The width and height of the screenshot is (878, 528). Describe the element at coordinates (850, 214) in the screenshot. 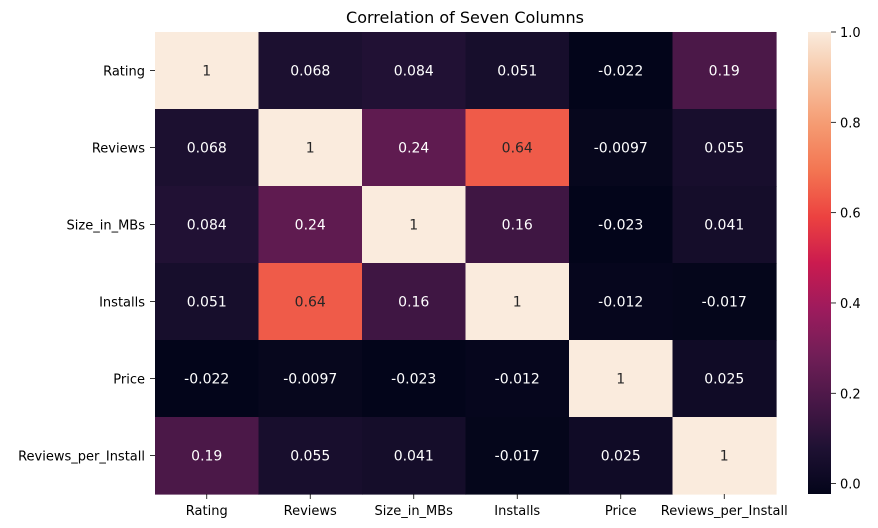

I see `colorbar-tick-label: 0.6` at that location.